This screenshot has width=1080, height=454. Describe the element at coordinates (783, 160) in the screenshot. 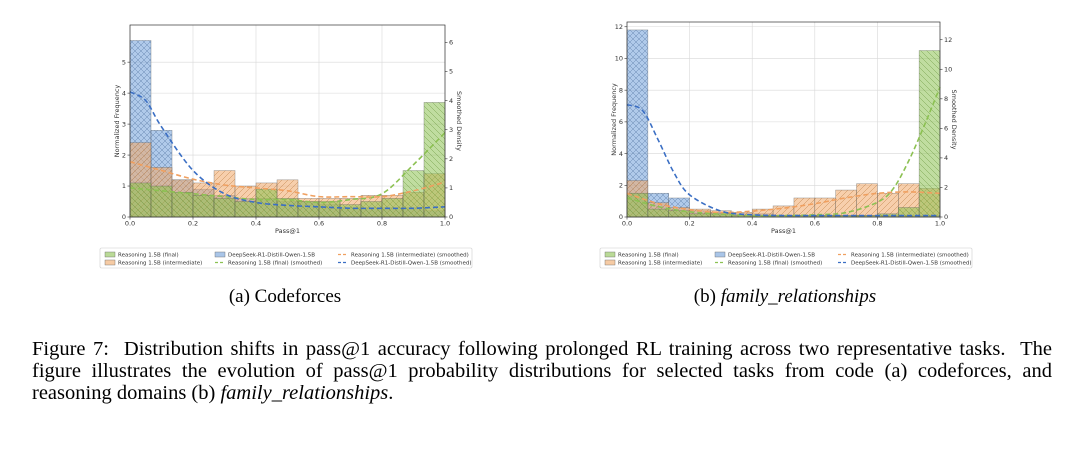

I see `smoothed-line-distill` at that location.